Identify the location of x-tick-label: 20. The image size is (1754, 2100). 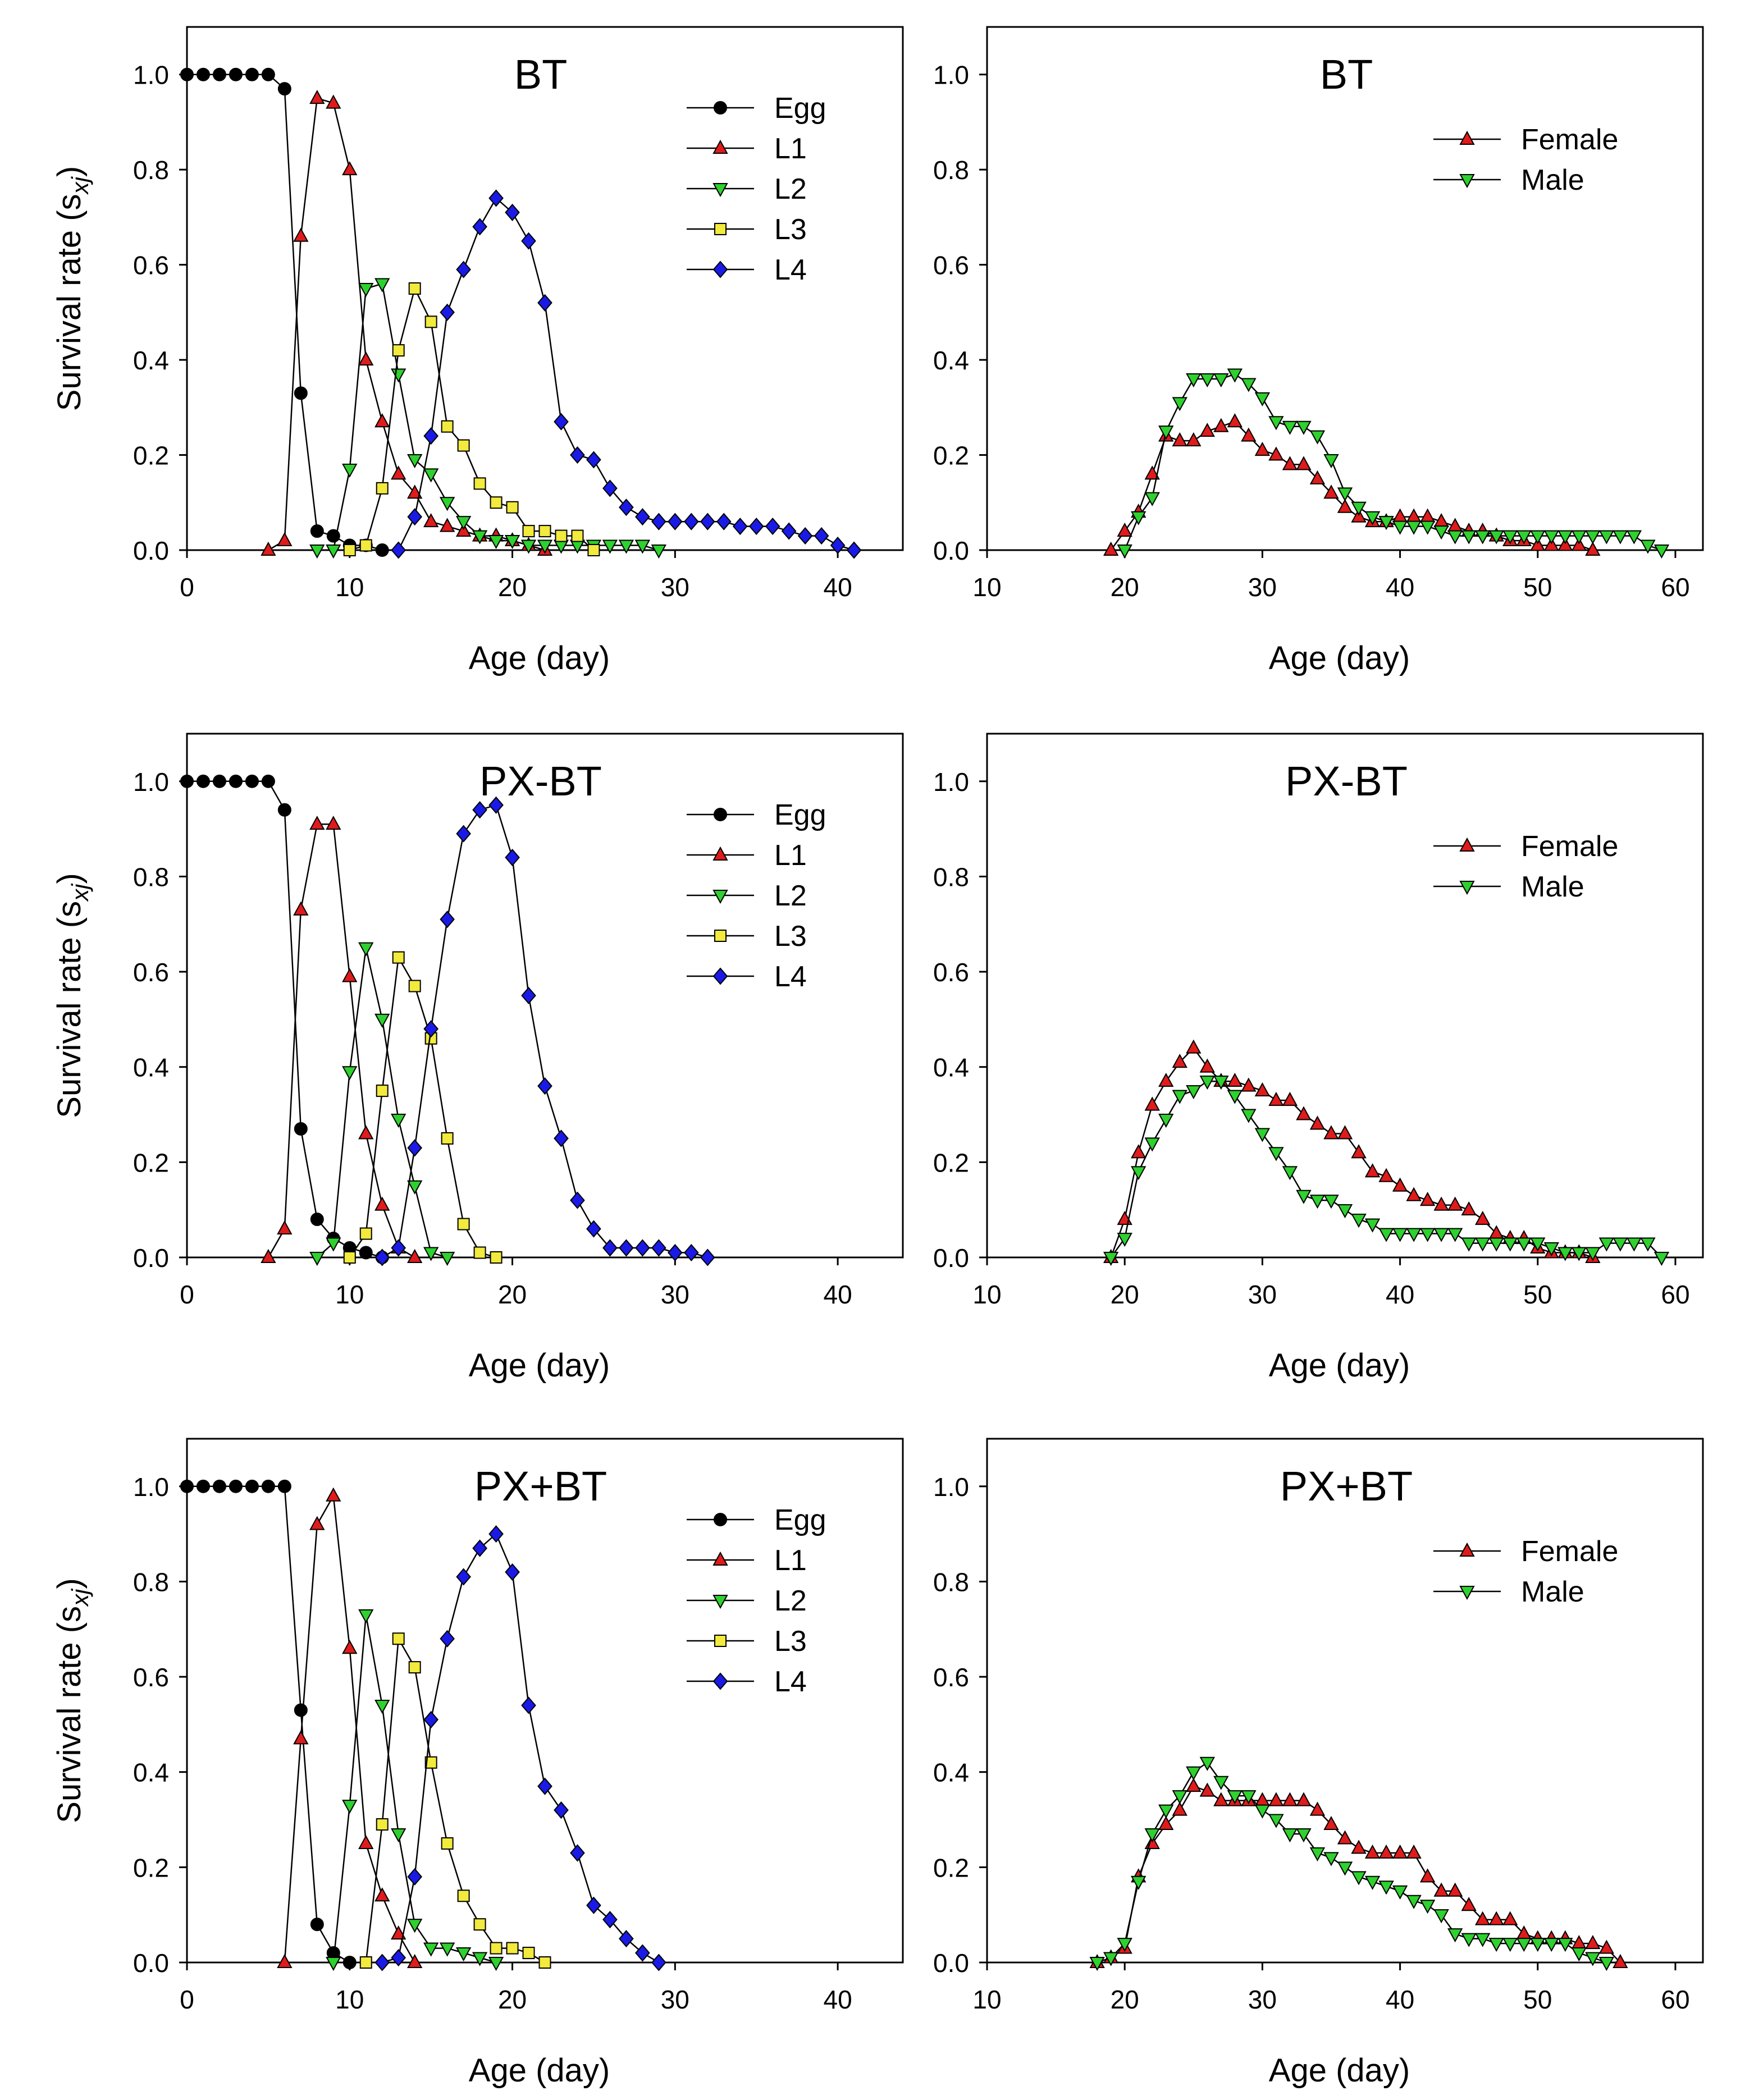
(512, 588).